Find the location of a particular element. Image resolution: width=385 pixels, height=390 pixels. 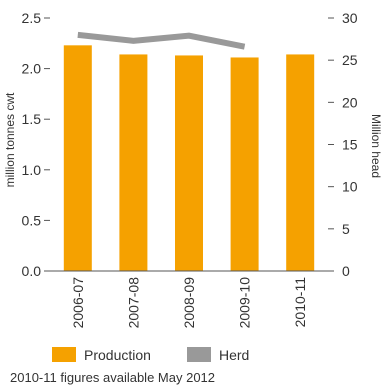

legend-label-production: Production is located at coordinates (117, 355).